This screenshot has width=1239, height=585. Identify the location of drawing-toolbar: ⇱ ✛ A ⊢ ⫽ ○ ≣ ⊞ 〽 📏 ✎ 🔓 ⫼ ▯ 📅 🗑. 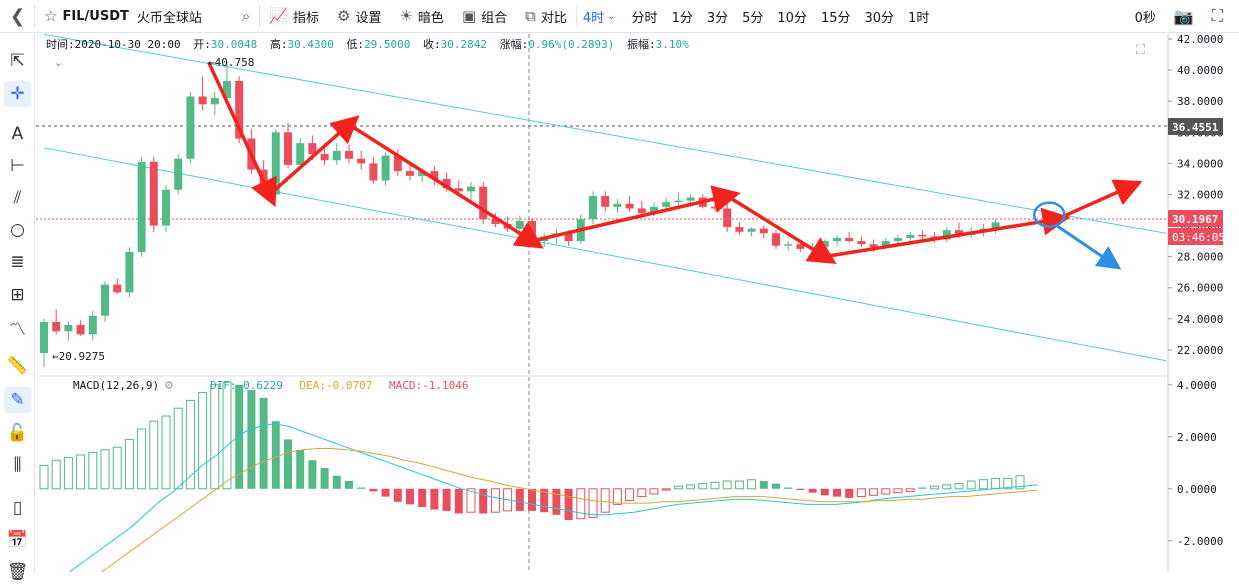
(17, 308).